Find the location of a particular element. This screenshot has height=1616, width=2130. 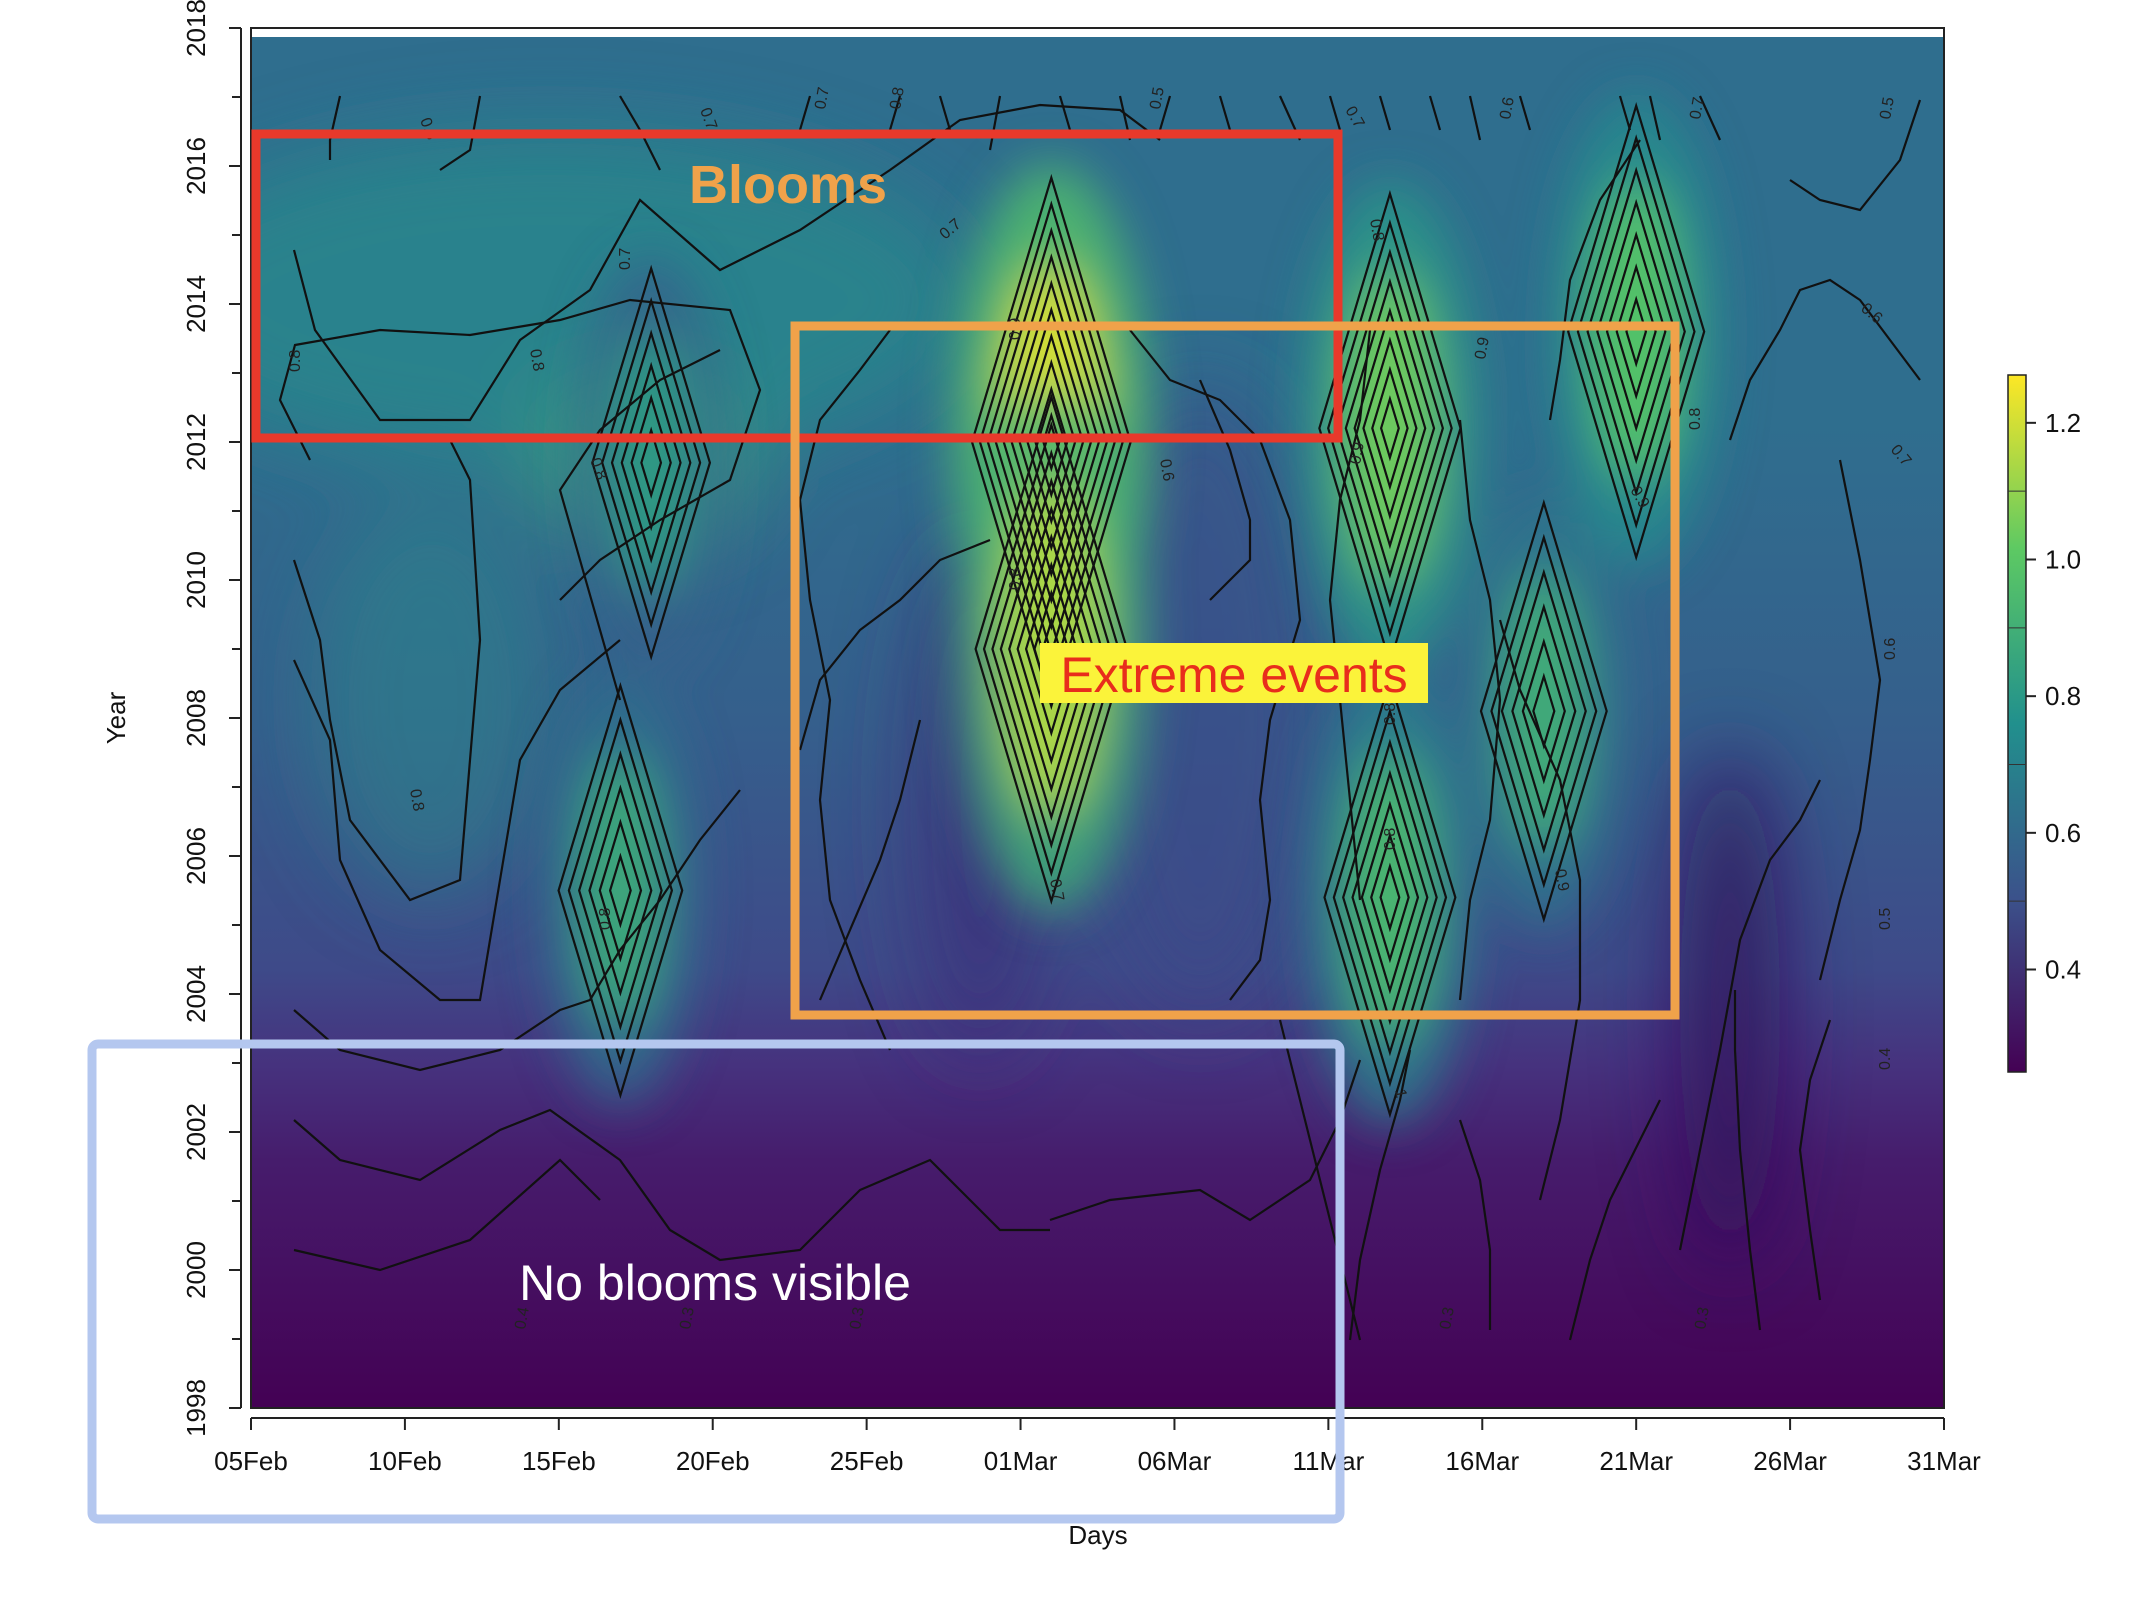

y-tick-label: 2012 is located at coordinates (196, 442).